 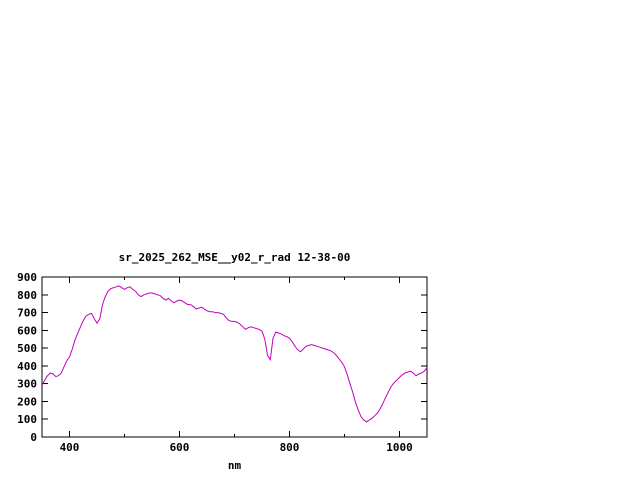 I want to click on x-axis-label: nm, so click(x=234, y=465).